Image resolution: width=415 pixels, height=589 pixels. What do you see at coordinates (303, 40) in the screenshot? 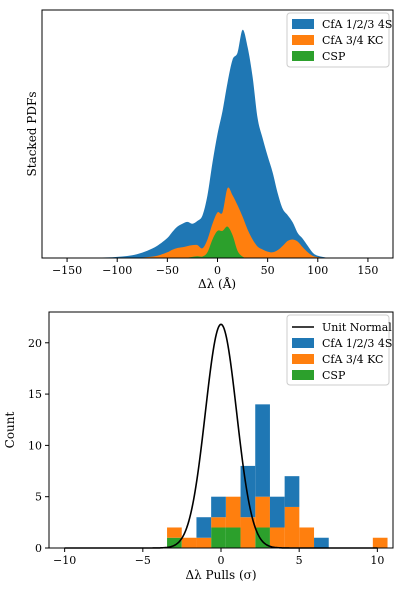
I see `top-legend-swatch-cfa-kc` at bounding box center [303, 40].